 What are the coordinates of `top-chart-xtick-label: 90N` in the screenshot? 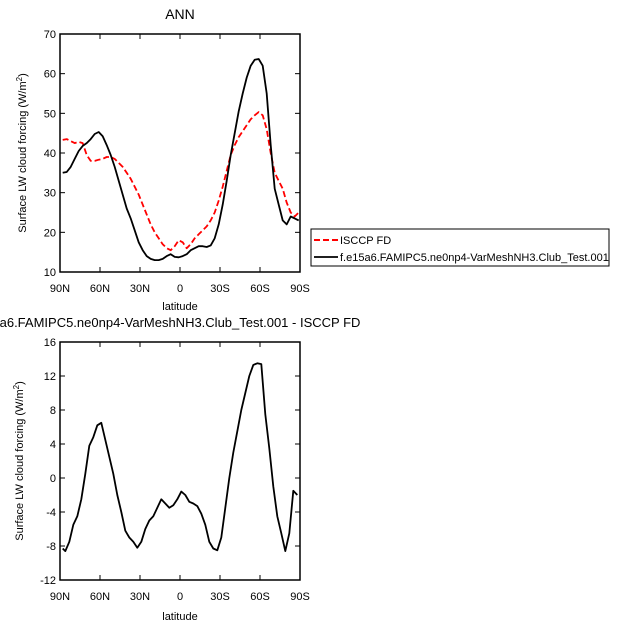 It's located at (60, 289).